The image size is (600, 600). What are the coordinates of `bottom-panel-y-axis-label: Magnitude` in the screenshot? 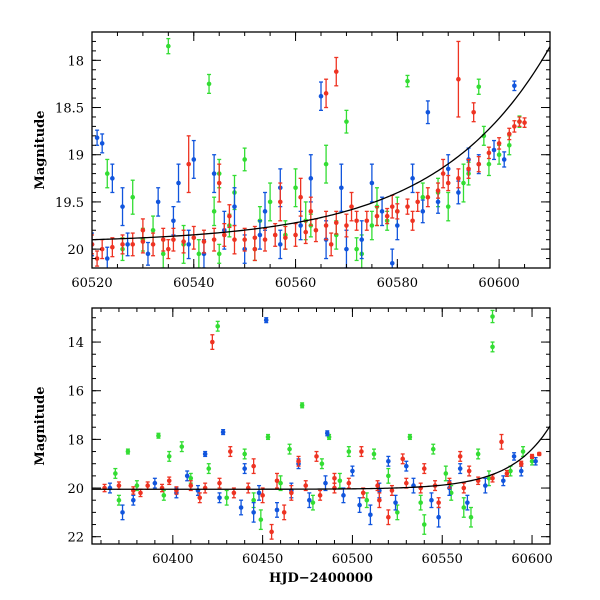 It's located at (40, 425).